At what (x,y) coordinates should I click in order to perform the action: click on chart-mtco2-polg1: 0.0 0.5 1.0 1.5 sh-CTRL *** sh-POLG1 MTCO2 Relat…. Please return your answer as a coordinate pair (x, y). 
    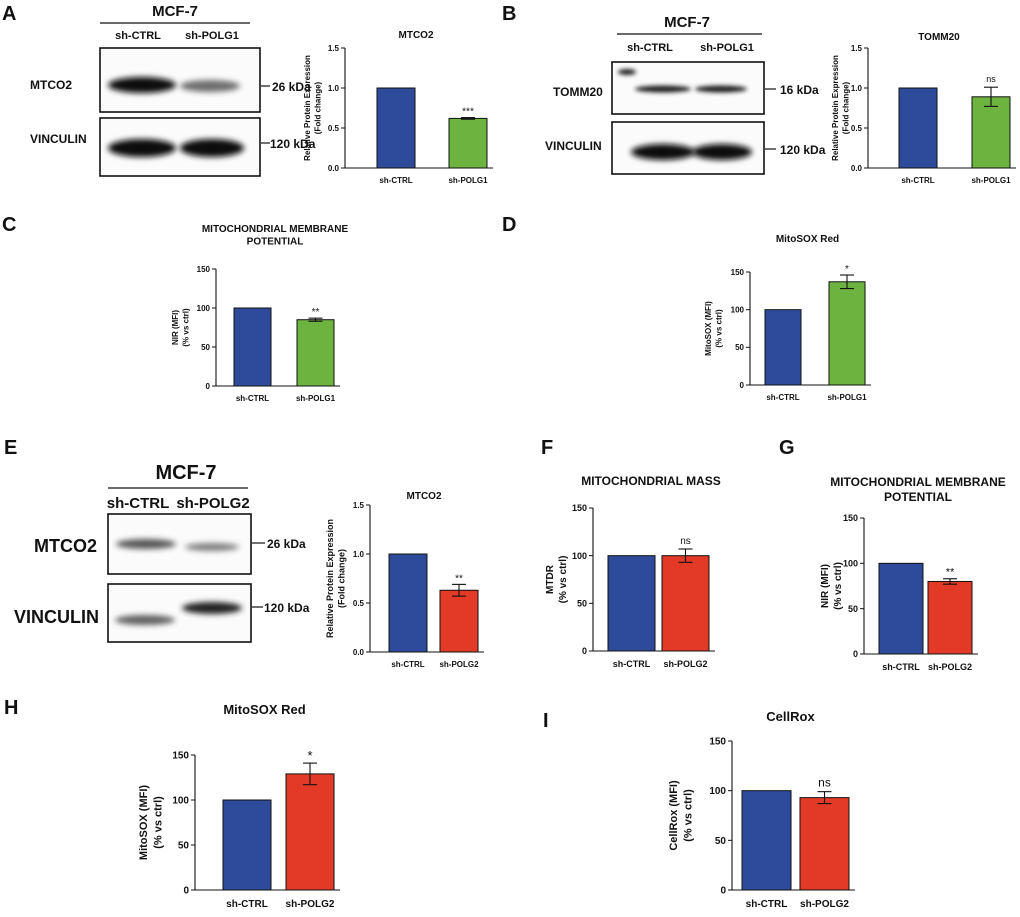
    Looking at the image, I should click on (398, 107).